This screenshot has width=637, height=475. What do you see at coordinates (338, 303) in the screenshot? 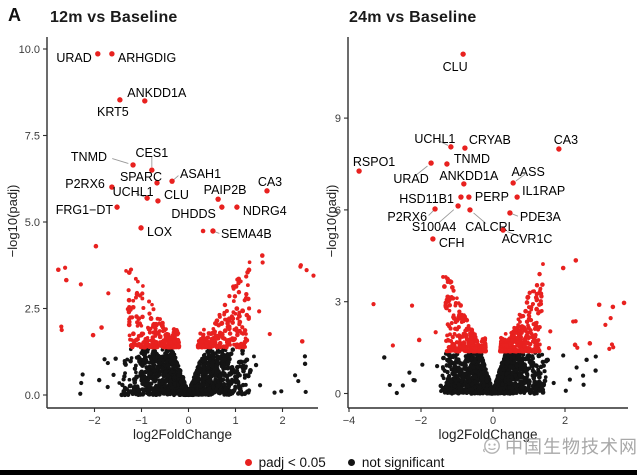
I see `y-tick-label: 3` at bounding box center [338, 303].